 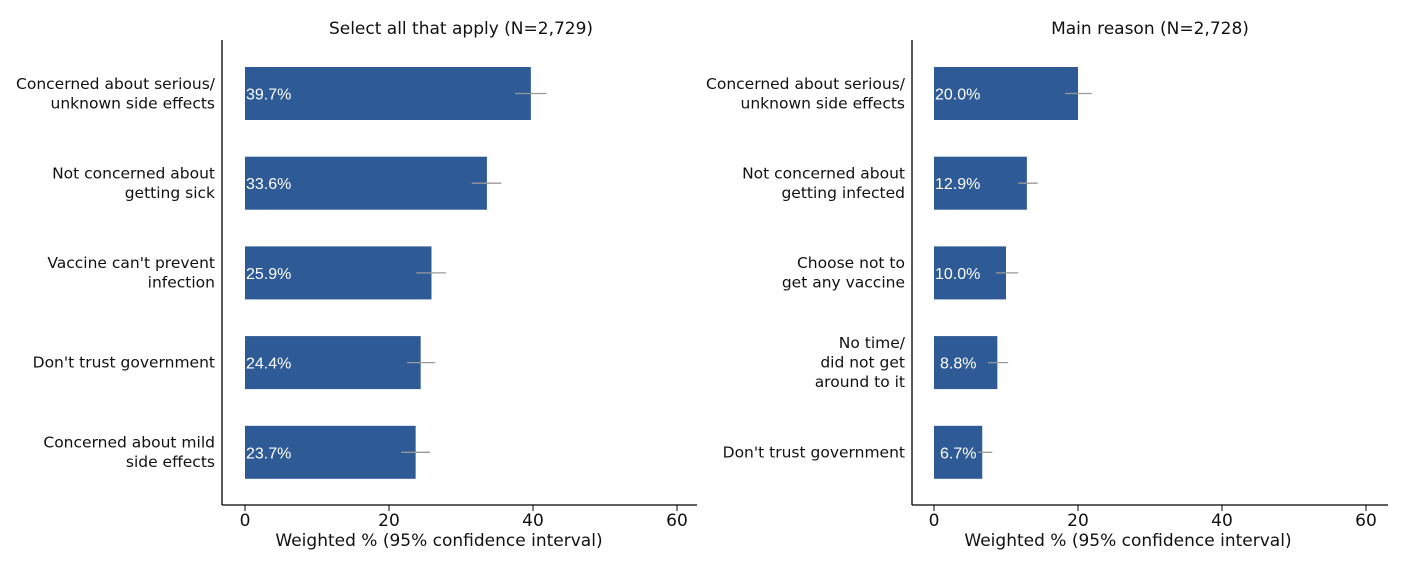 What do you see at coordinates (957, 95) in the screenshot?
I see `data-label: 20.0%` at bounding box center [957, 95].